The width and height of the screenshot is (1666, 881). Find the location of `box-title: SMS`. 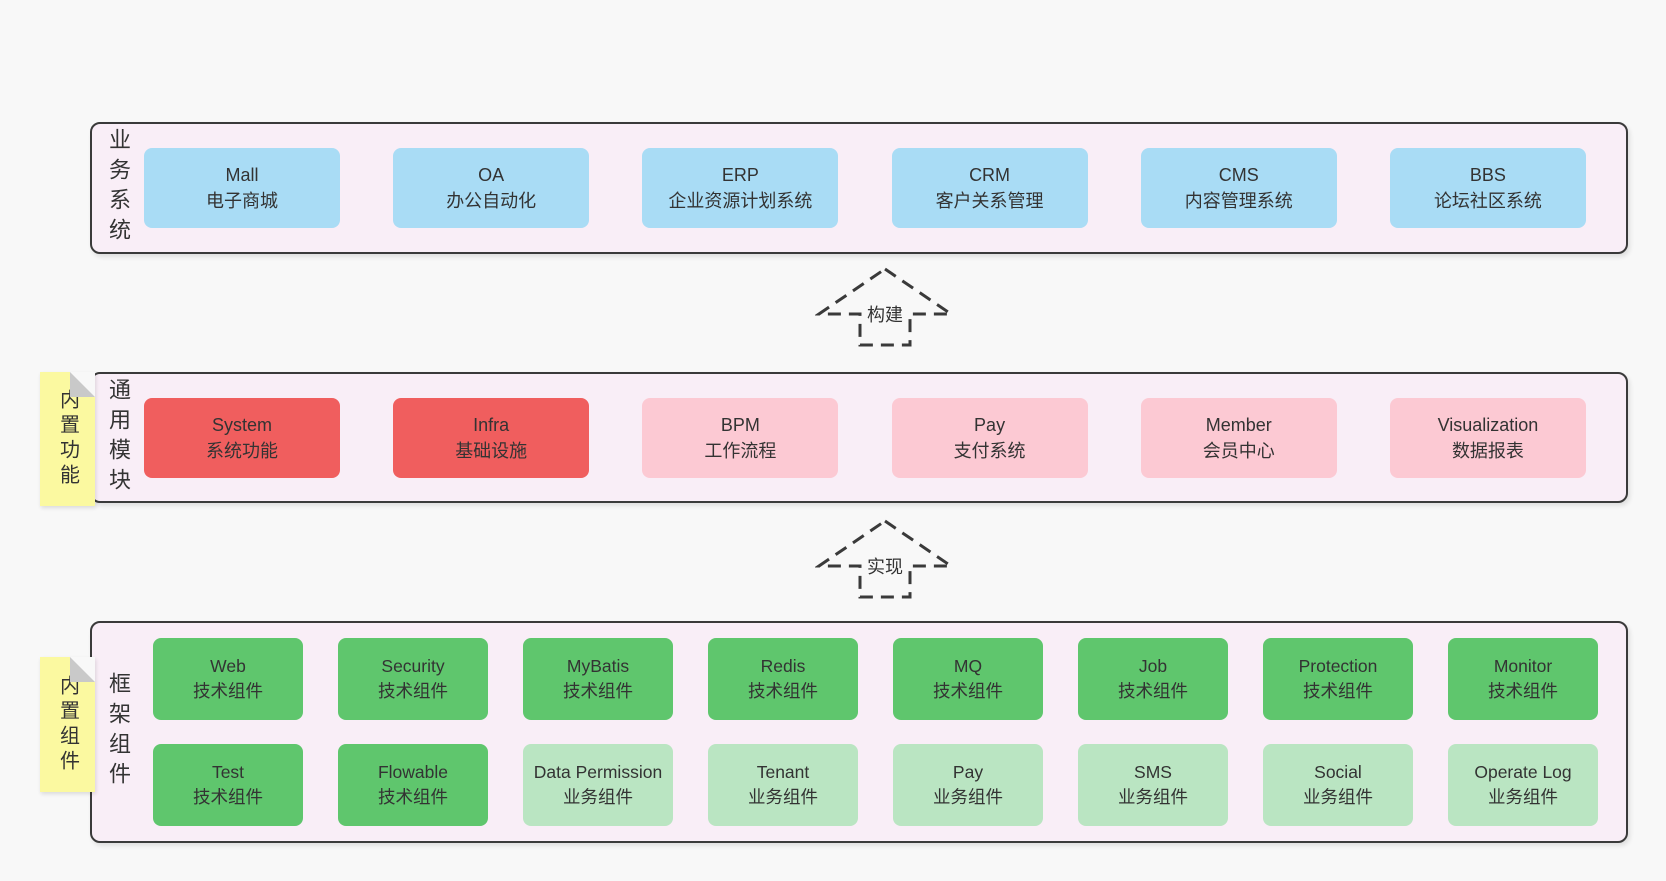

box-title: SMS is located at coordinates (1153, 772).